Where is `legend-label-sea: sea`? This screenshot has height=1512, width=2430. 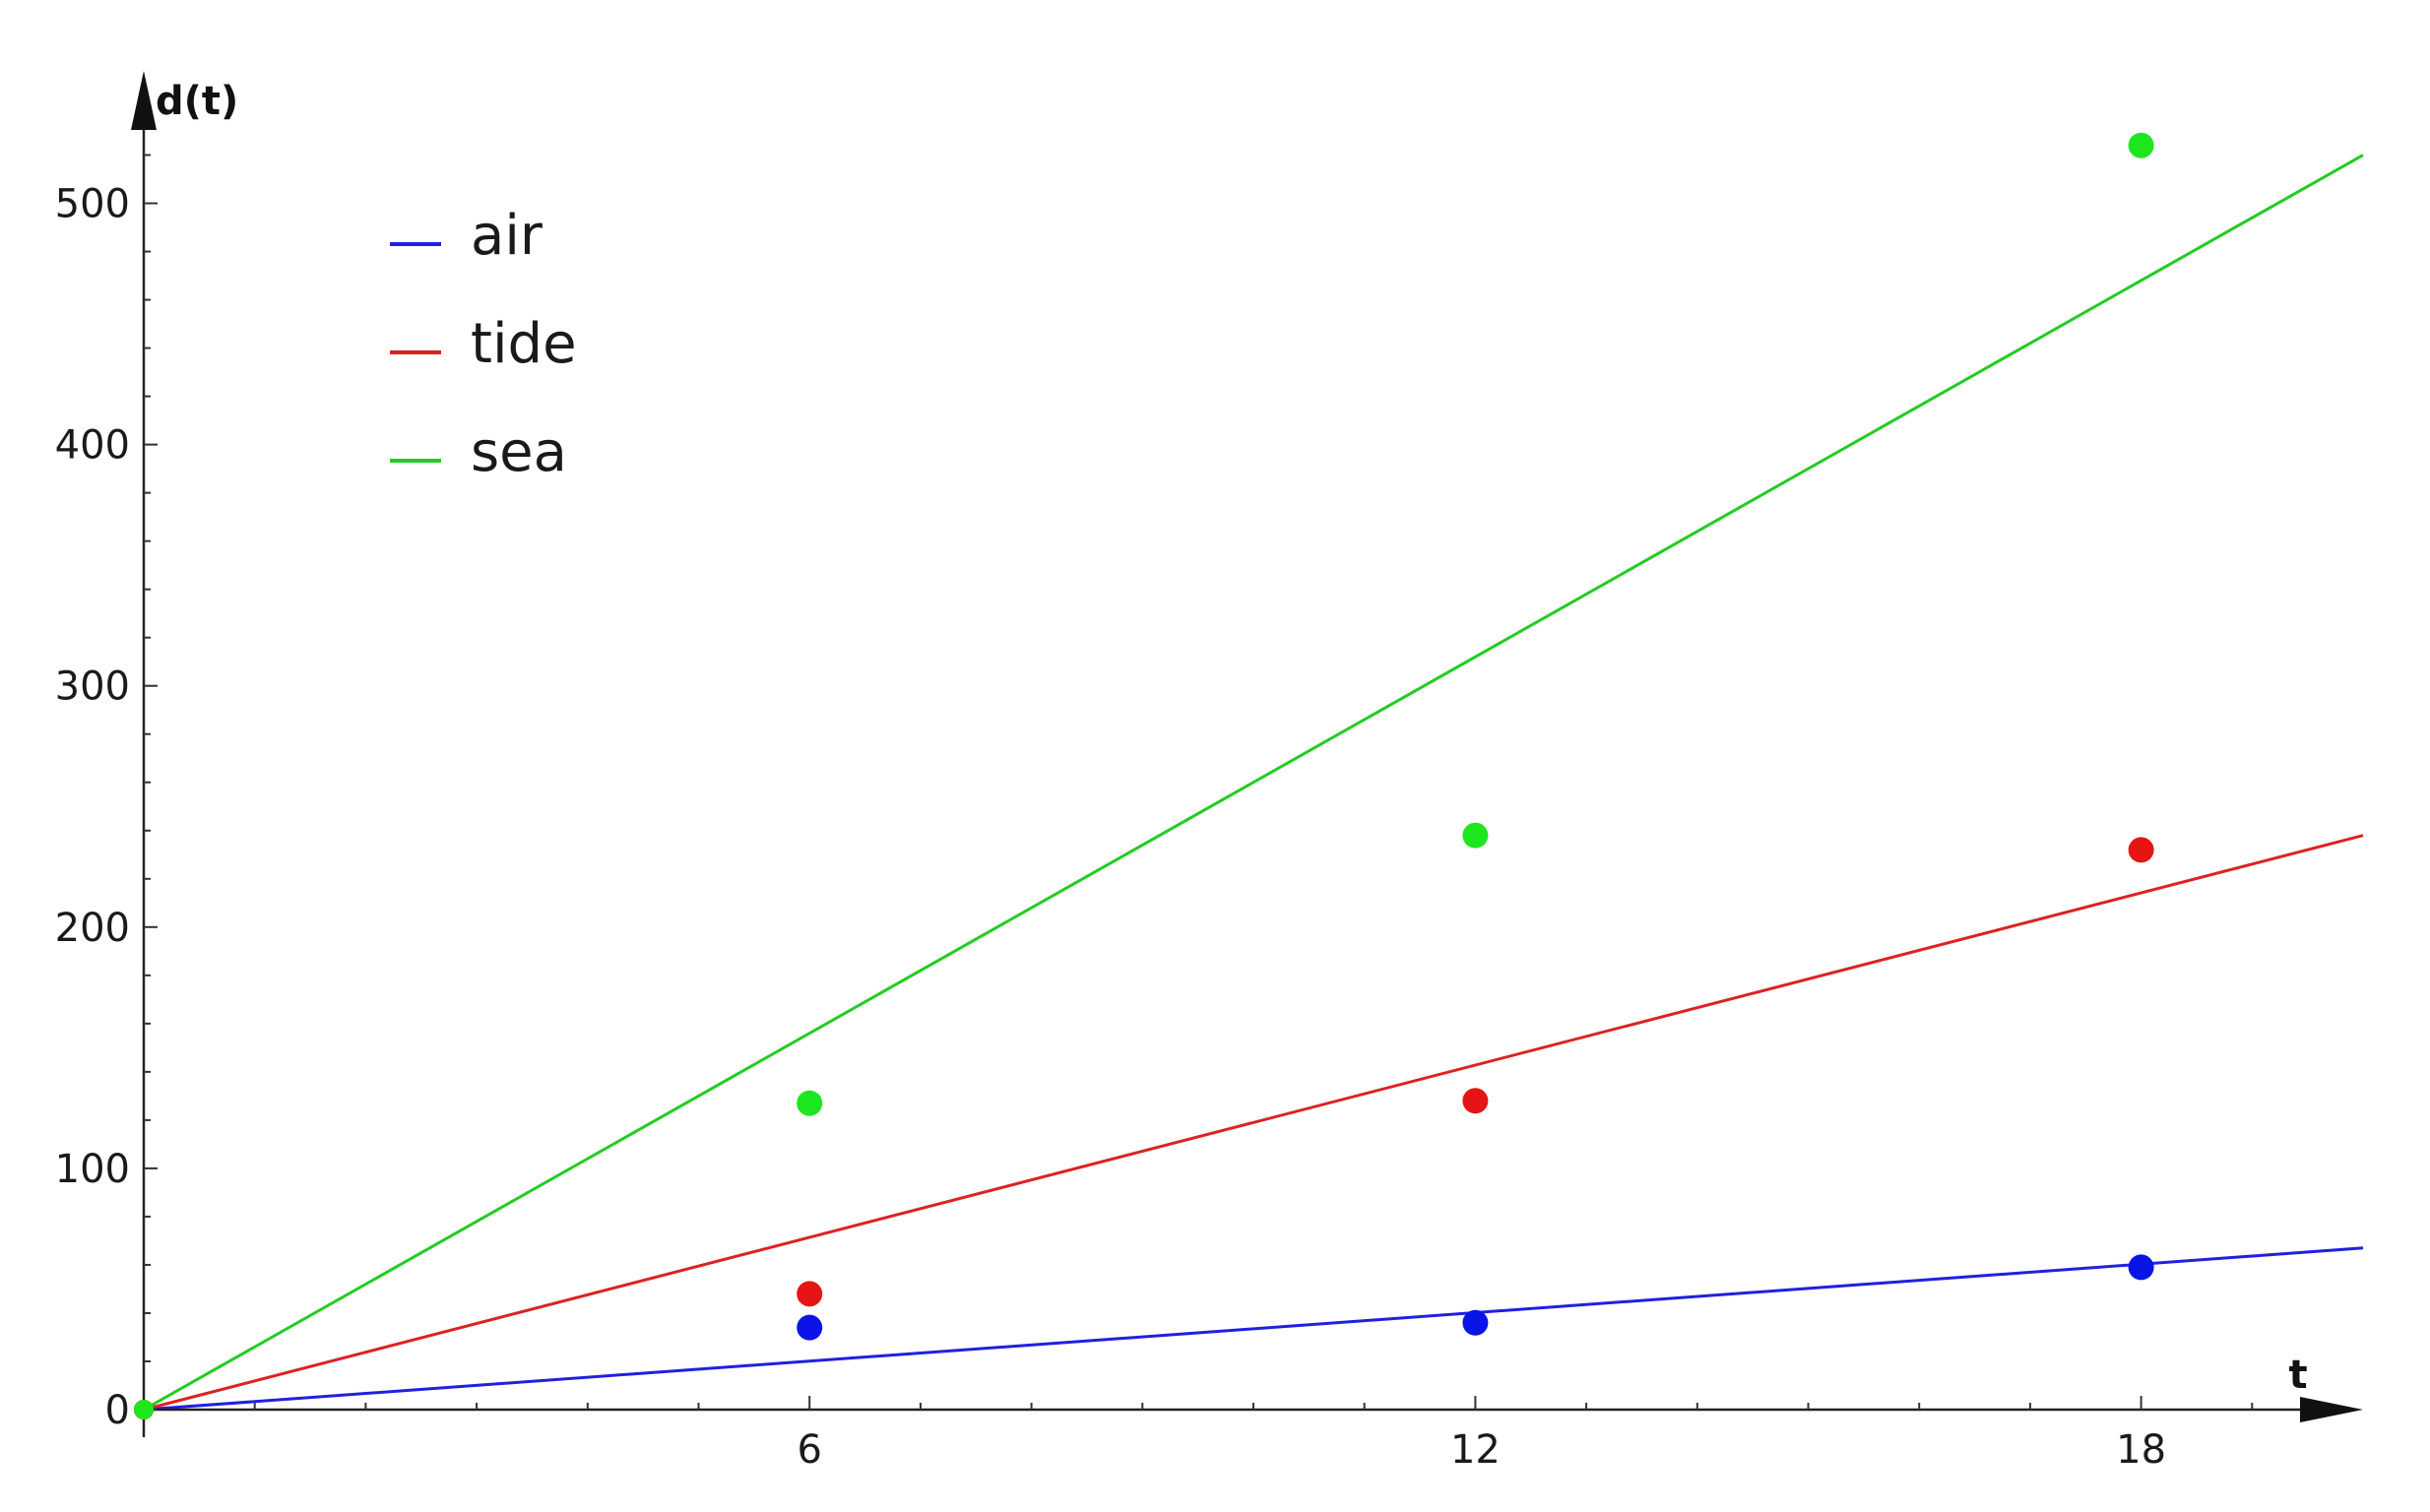
legend-label-sea: sea is located at coordinates (519, 452).